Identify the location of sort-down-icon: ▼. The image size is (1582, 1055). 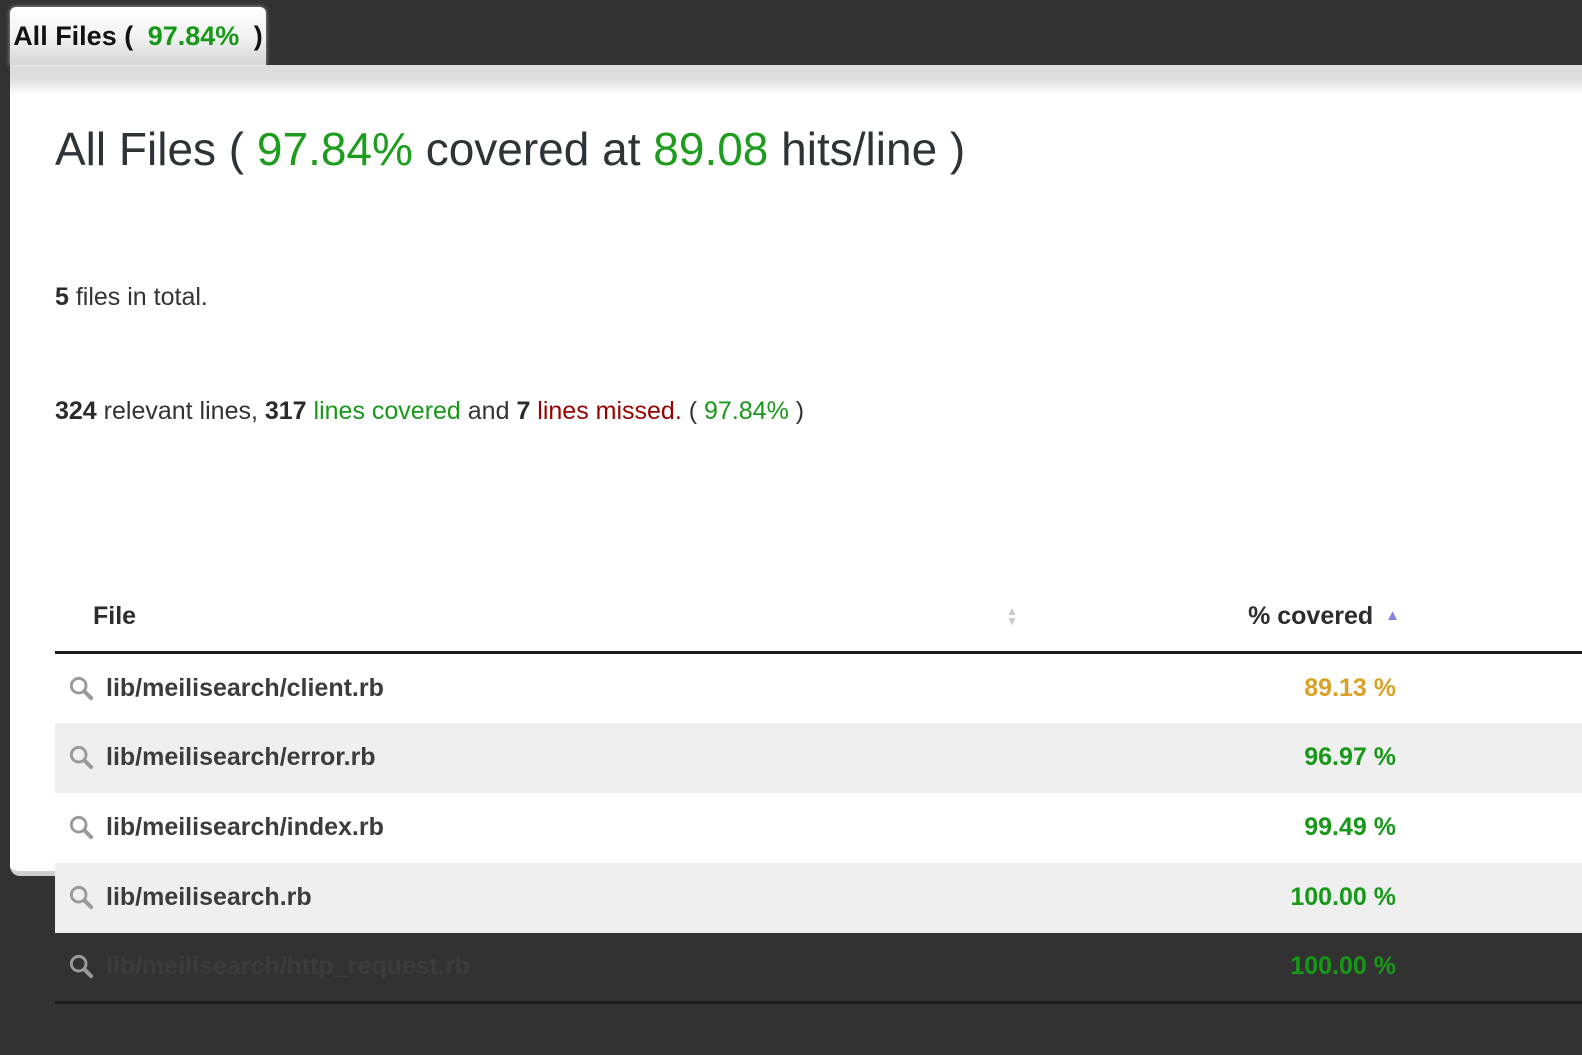
(1012, 621).